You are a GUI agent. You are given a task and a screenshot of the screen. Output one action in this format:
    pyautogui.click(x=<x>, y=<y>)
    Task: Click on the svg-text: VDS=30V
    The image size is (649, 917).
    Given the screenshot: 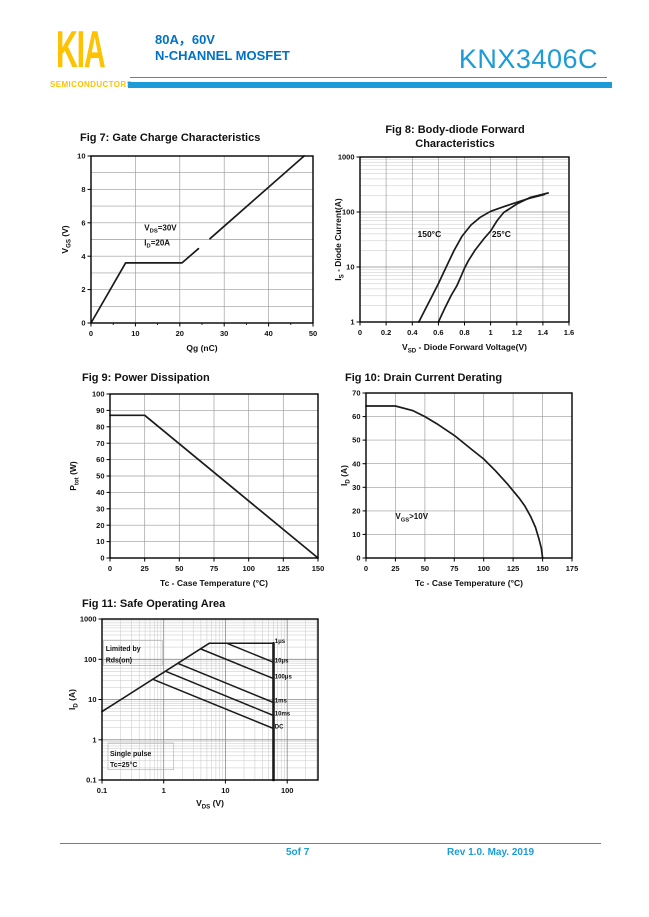 What is the action you would take?
    pyautogui.click(x=160, y=228)
    